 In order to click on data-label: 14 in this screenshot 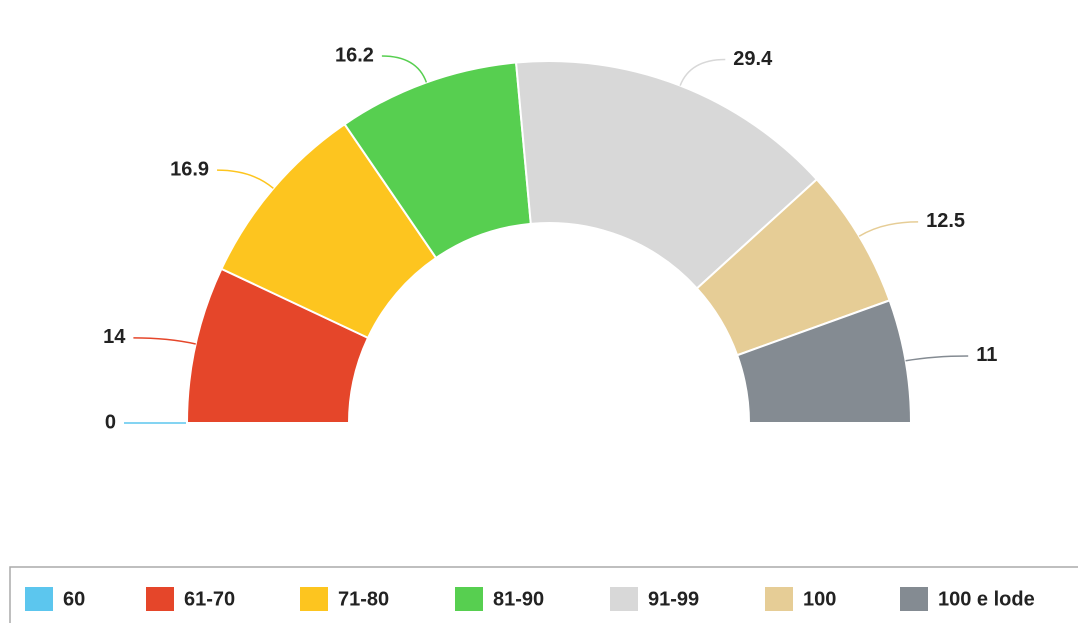, I will do `click(114, 337)`.